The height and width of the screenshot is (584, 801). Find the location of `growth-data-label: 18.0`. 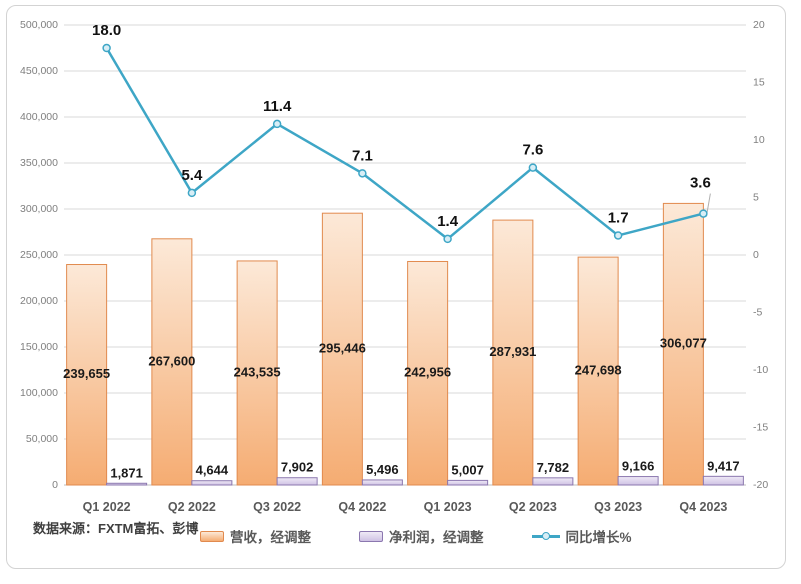

growth-data-label: 18.0 is located at coordinates (106, 30).